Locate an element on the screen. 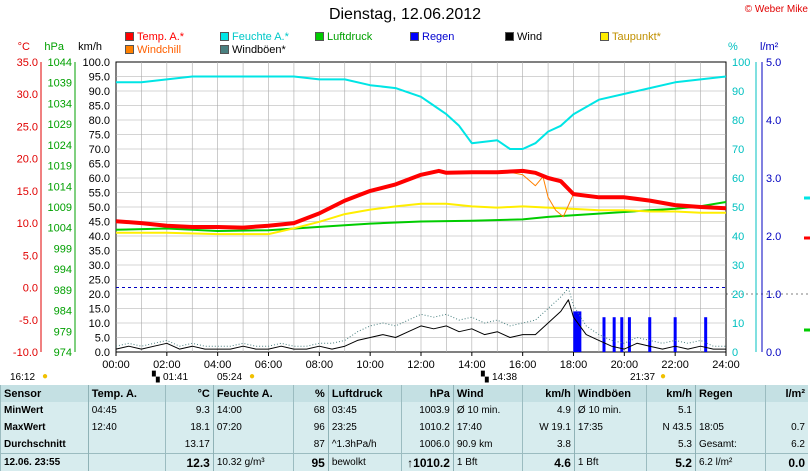 The height and width of the screenshot is (471, 810). x-tick-label: 12:00 is located at coordinates (421, 365).